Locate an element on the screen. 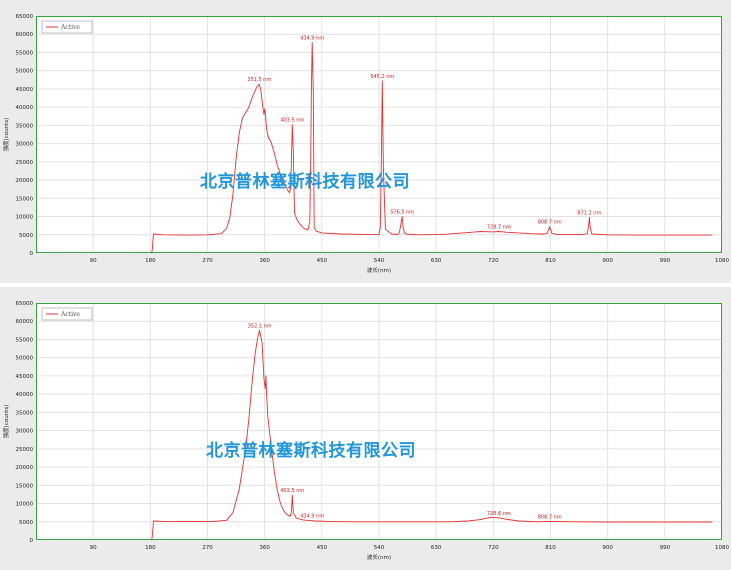 This screenshot has height=570, width=731. peak-label: 352.1 nm is located at coordinates (260, 326).